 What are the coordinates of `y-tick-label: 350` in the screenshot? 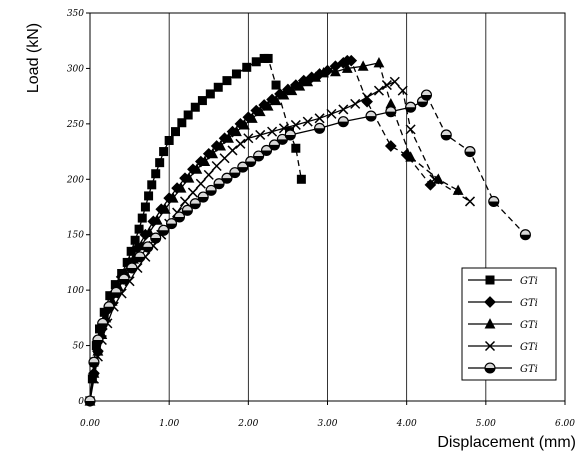 It's located at (75, 14).